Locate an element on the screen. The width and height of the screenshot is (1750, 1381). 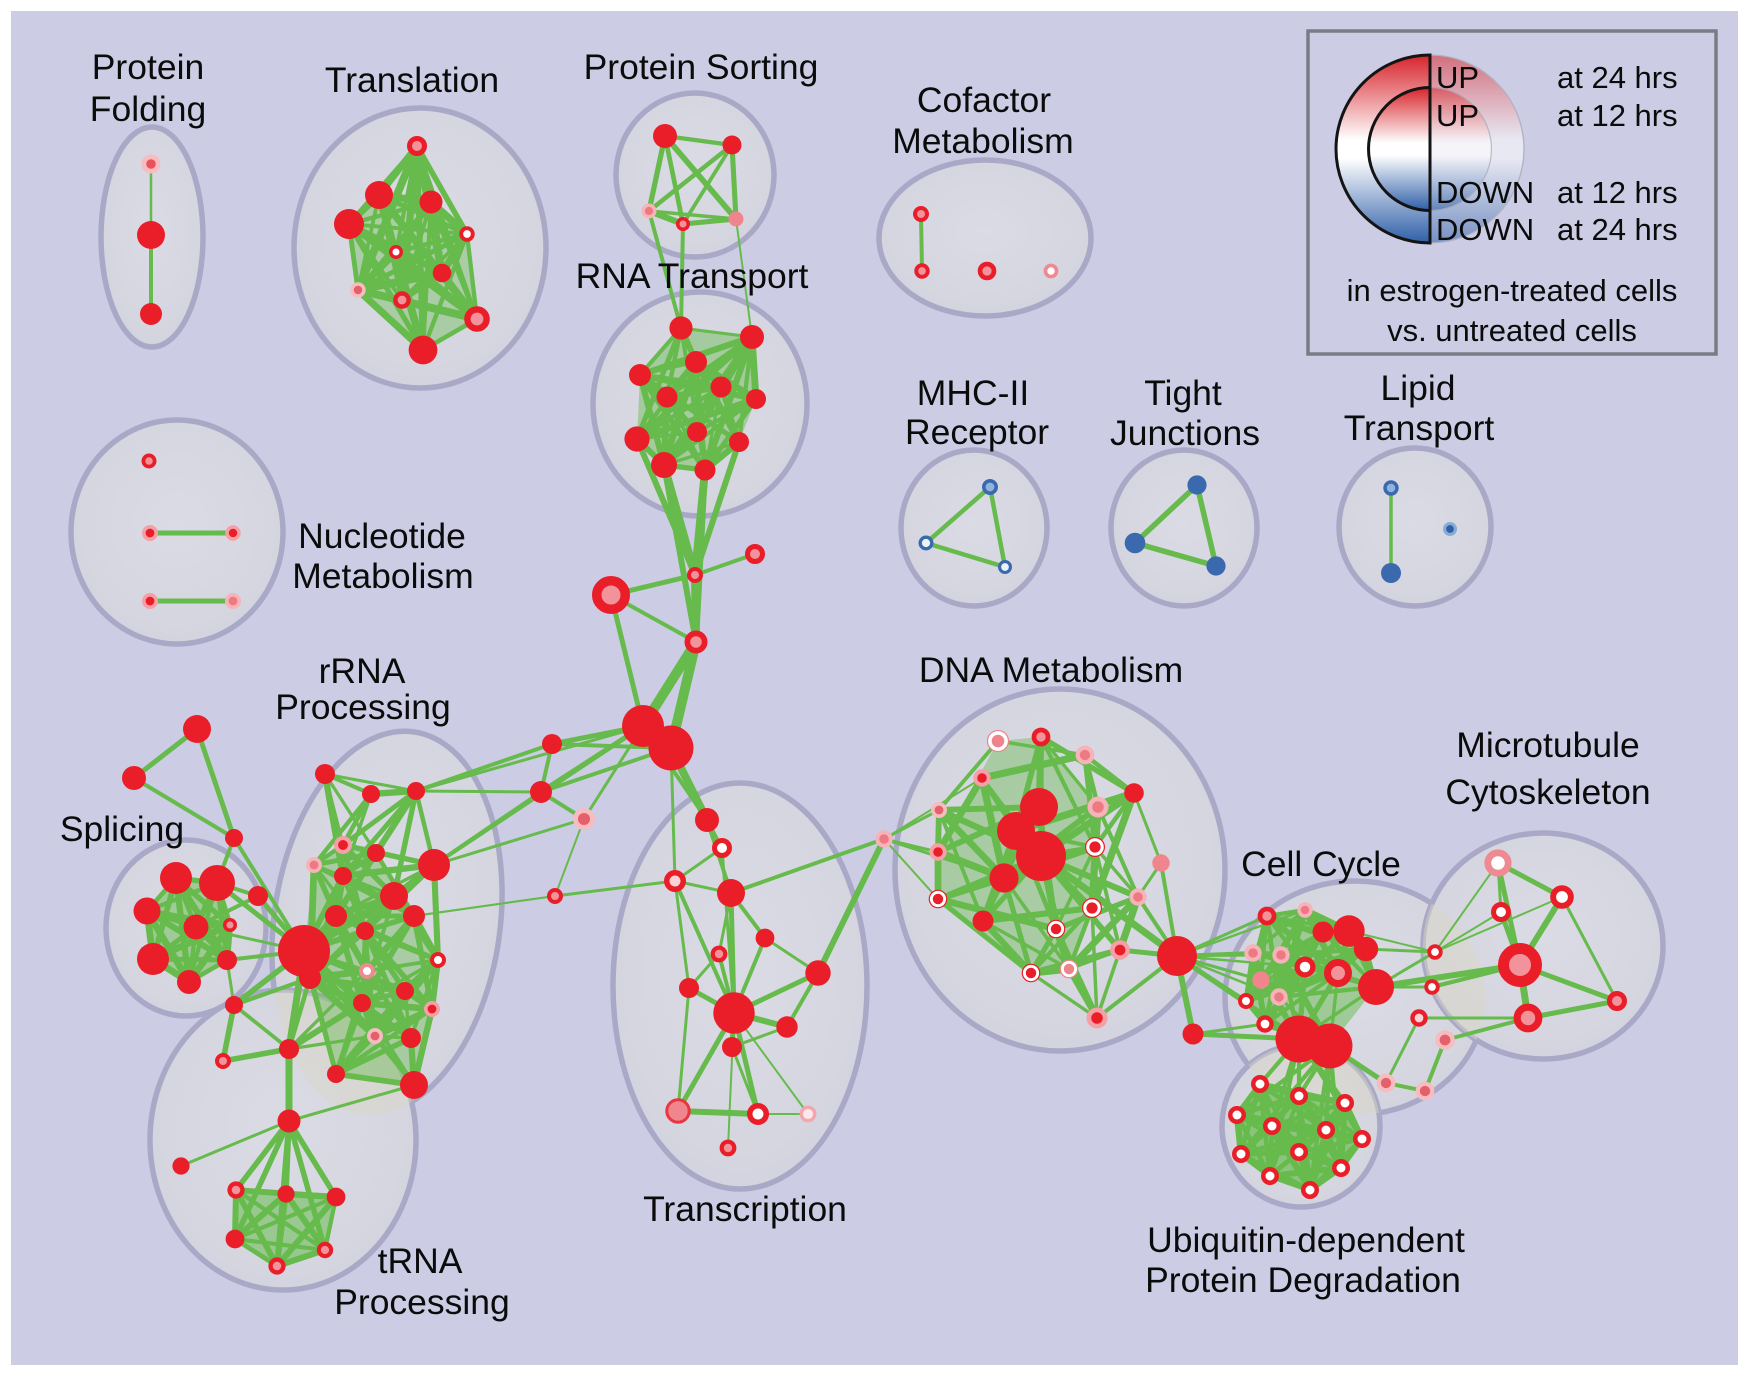
svg-text: Folding is located at coordinates (148, 109).